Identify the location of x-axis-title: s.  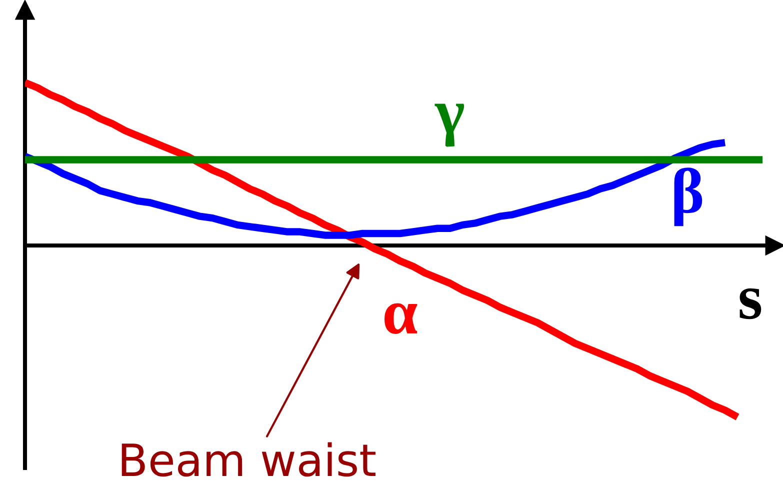
(751, 304).